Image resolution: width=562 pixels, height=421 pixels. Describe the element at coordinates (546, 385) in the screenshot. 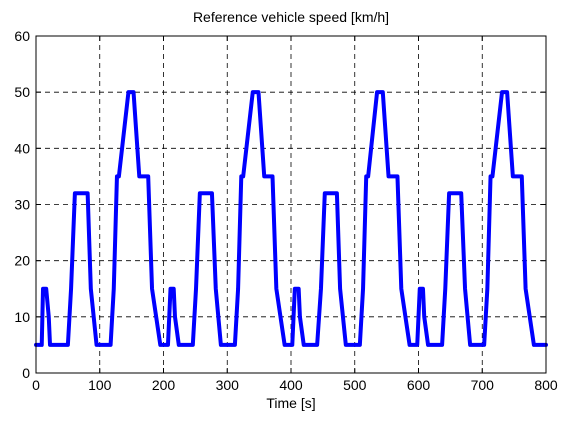

I see `x-tick-label: 800` at that location.